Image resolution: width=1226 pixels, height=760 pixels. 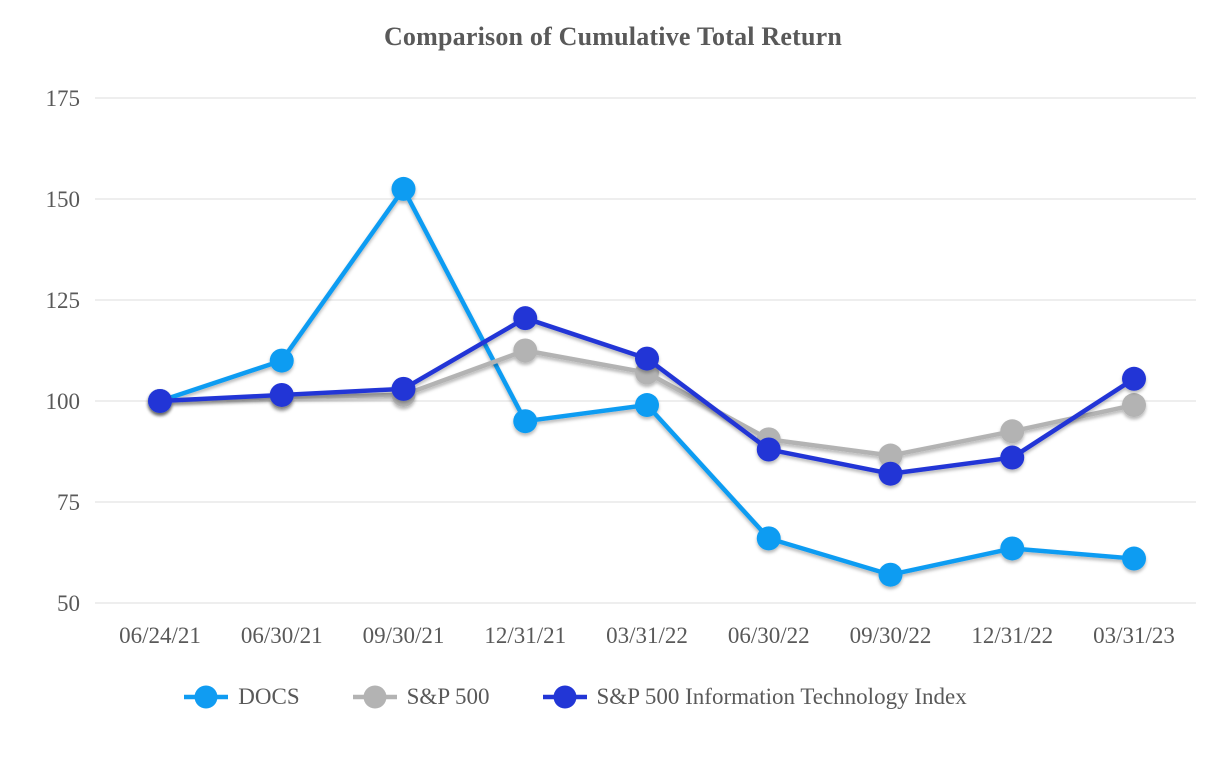 What do you see at coordinates (613, 36) in the screenshot?
I see `chart-title: Comparison of Cumulative Total Return` at bounding box center [613, 36].